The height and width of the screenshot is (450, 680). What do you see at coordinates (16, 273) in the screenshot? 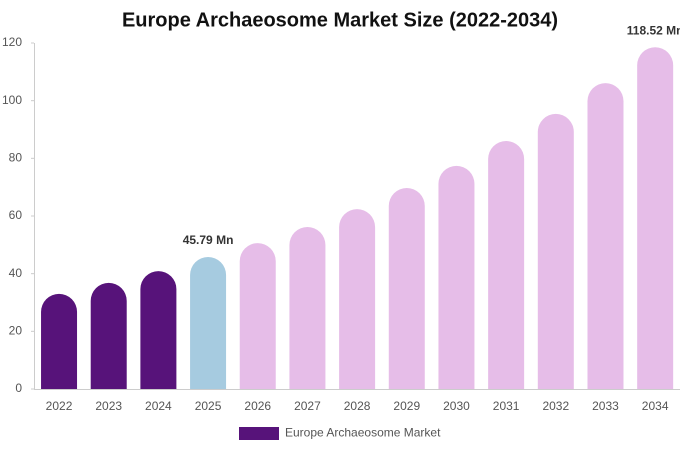
I see `y-tick-label: 40` at bounding box center [16, 273].